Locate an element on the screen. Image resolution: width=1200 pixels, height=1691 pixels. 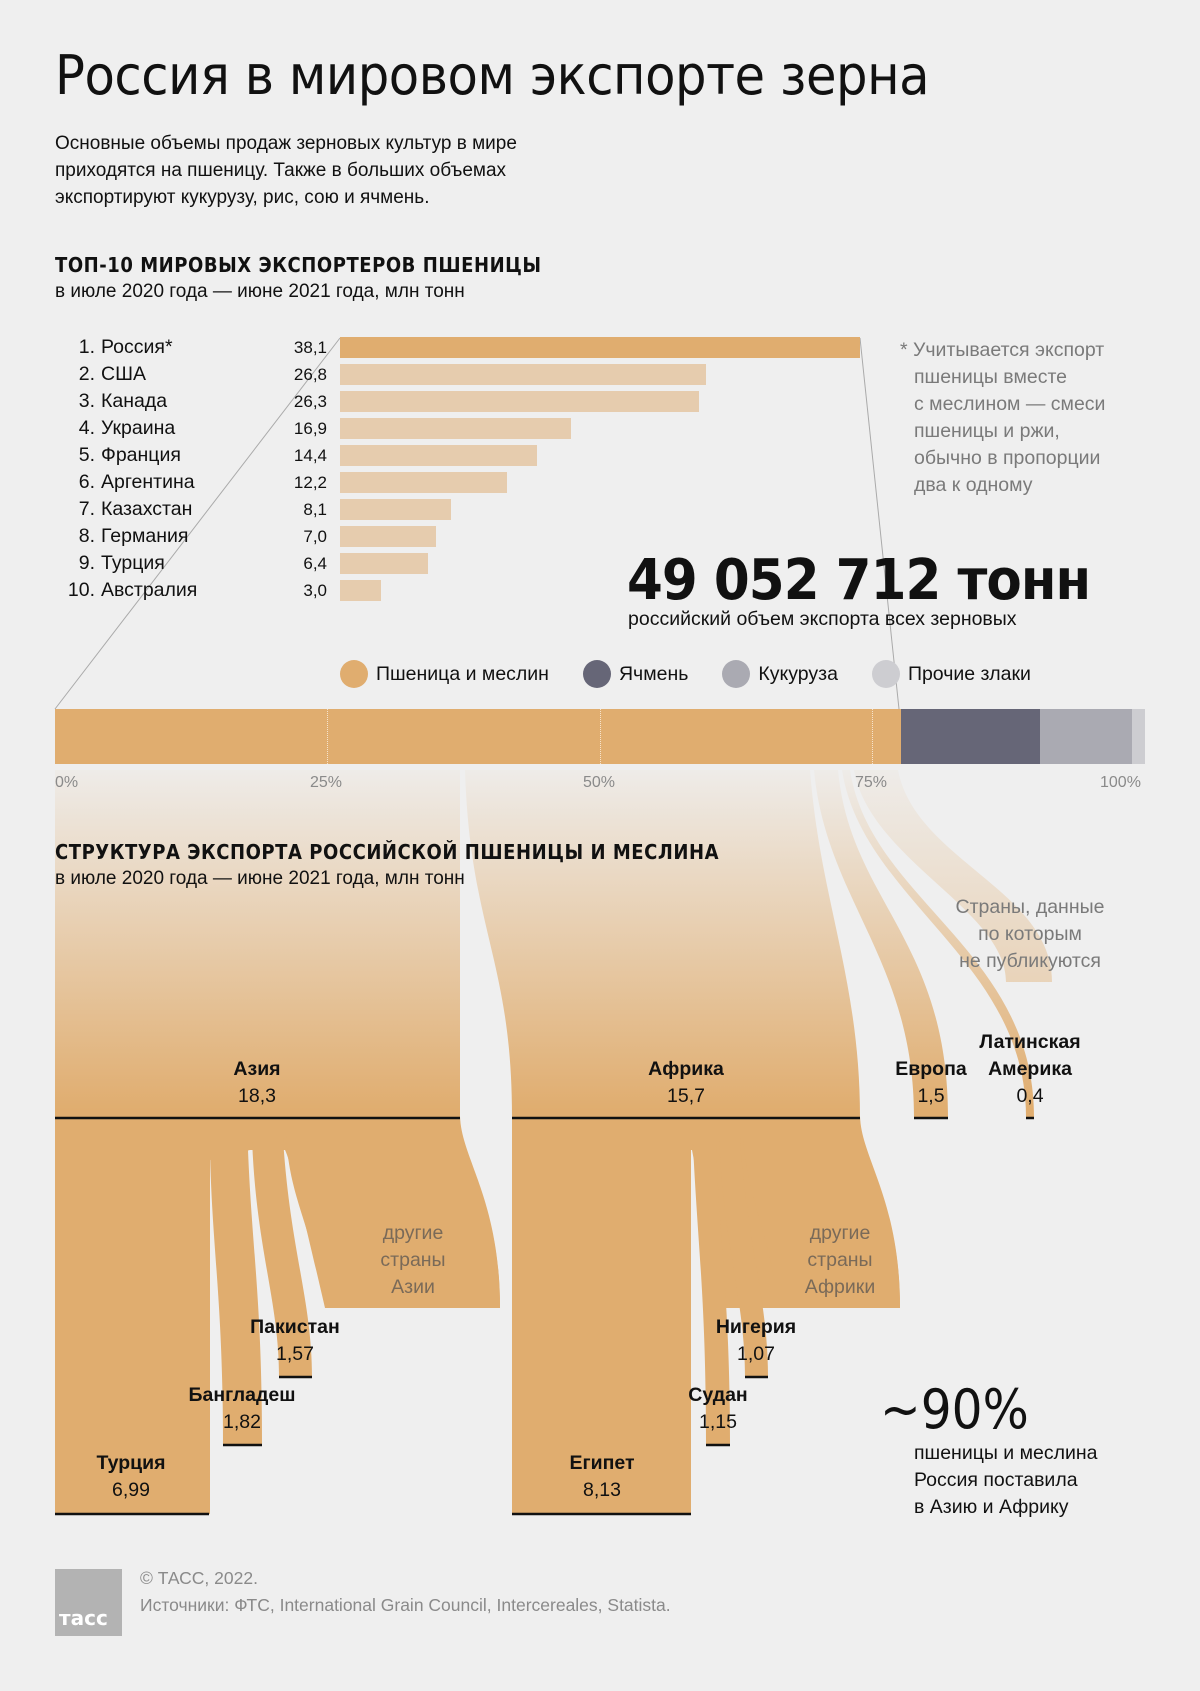
stacked-share-bar is located at coordinates (600, 736).